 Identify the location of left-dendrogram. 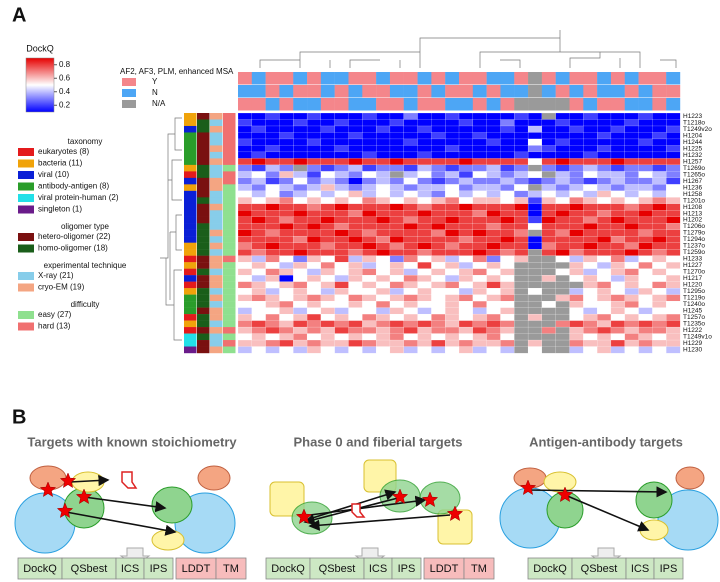
(171, 229).